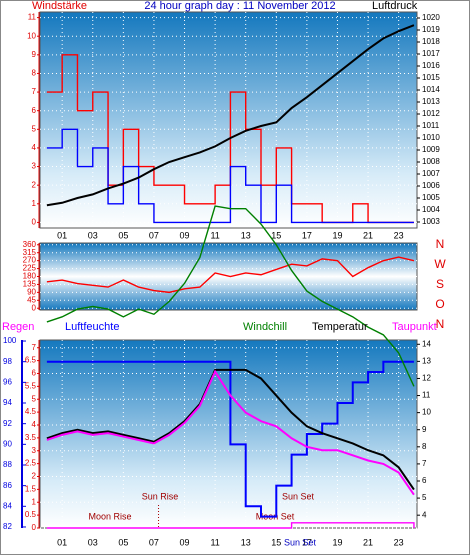 Image resolution: width=470 pixels, height=555 pixels. What do you see at coordinates (431, 161) in the screenshot?
I see `y2-tick-label: 1008` at bounding box center [431, 161].